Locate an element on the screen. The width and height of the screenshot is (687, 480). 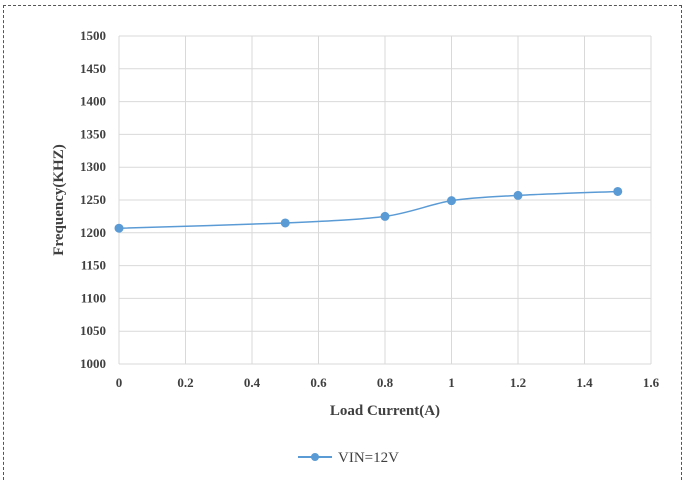
series-line is located at coordinates (368, 209).